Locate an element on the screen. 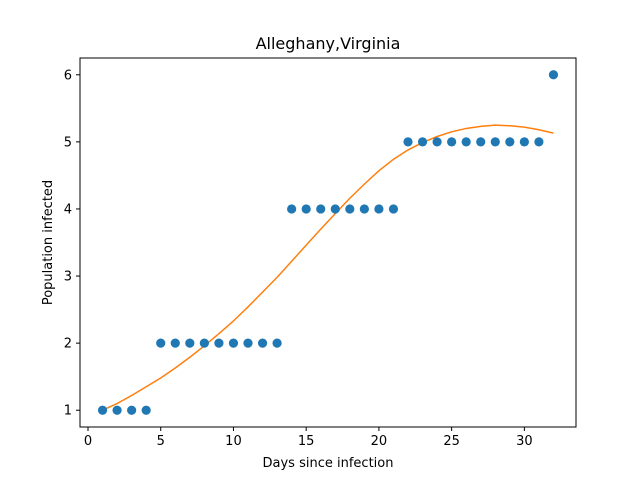 Image resolution: width=640 pixels, height=480 pixels. x-axis-label: Days since infection is located at coordinates (328, 463).